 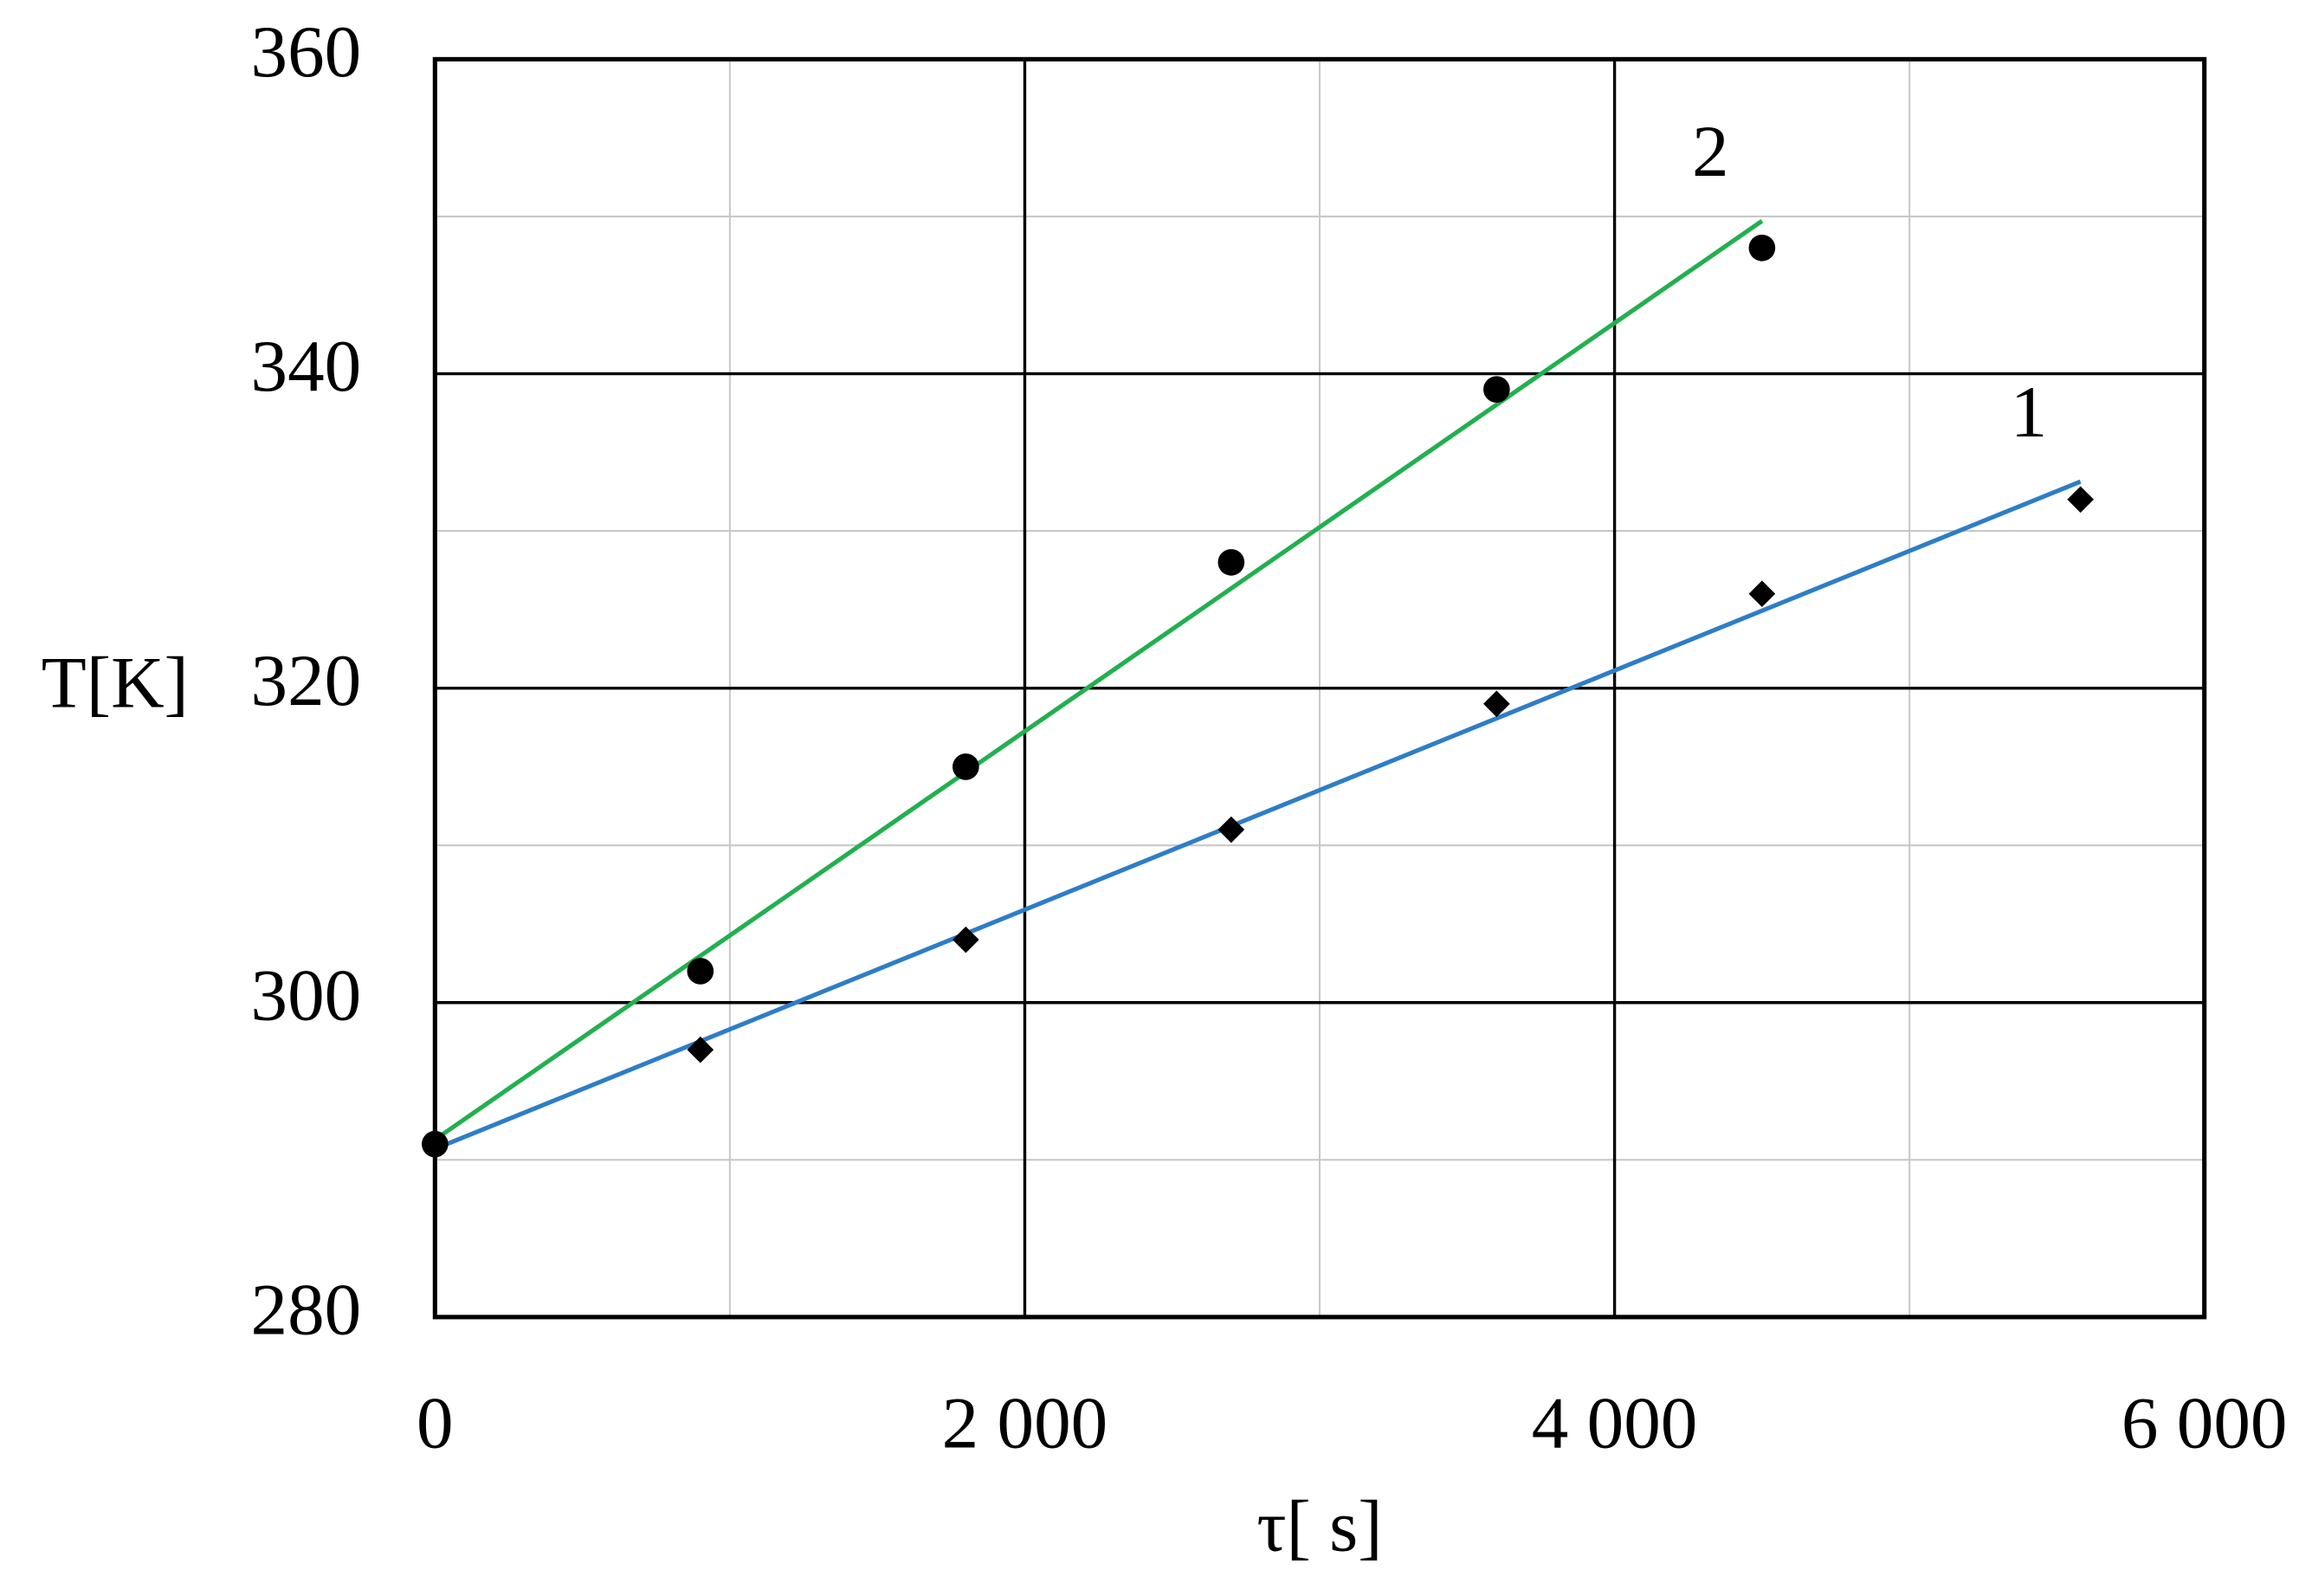 I want to click on y-tick-label: 360, so click(x=305, y=52).